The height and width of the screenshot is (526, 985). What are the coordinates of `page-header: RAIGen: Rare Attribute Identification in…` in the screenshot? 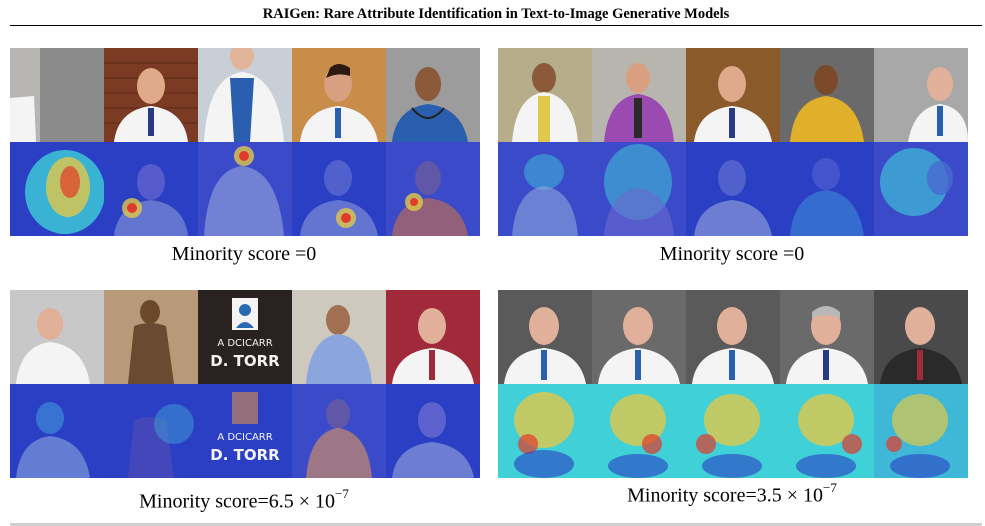 It's located at (496, 14).